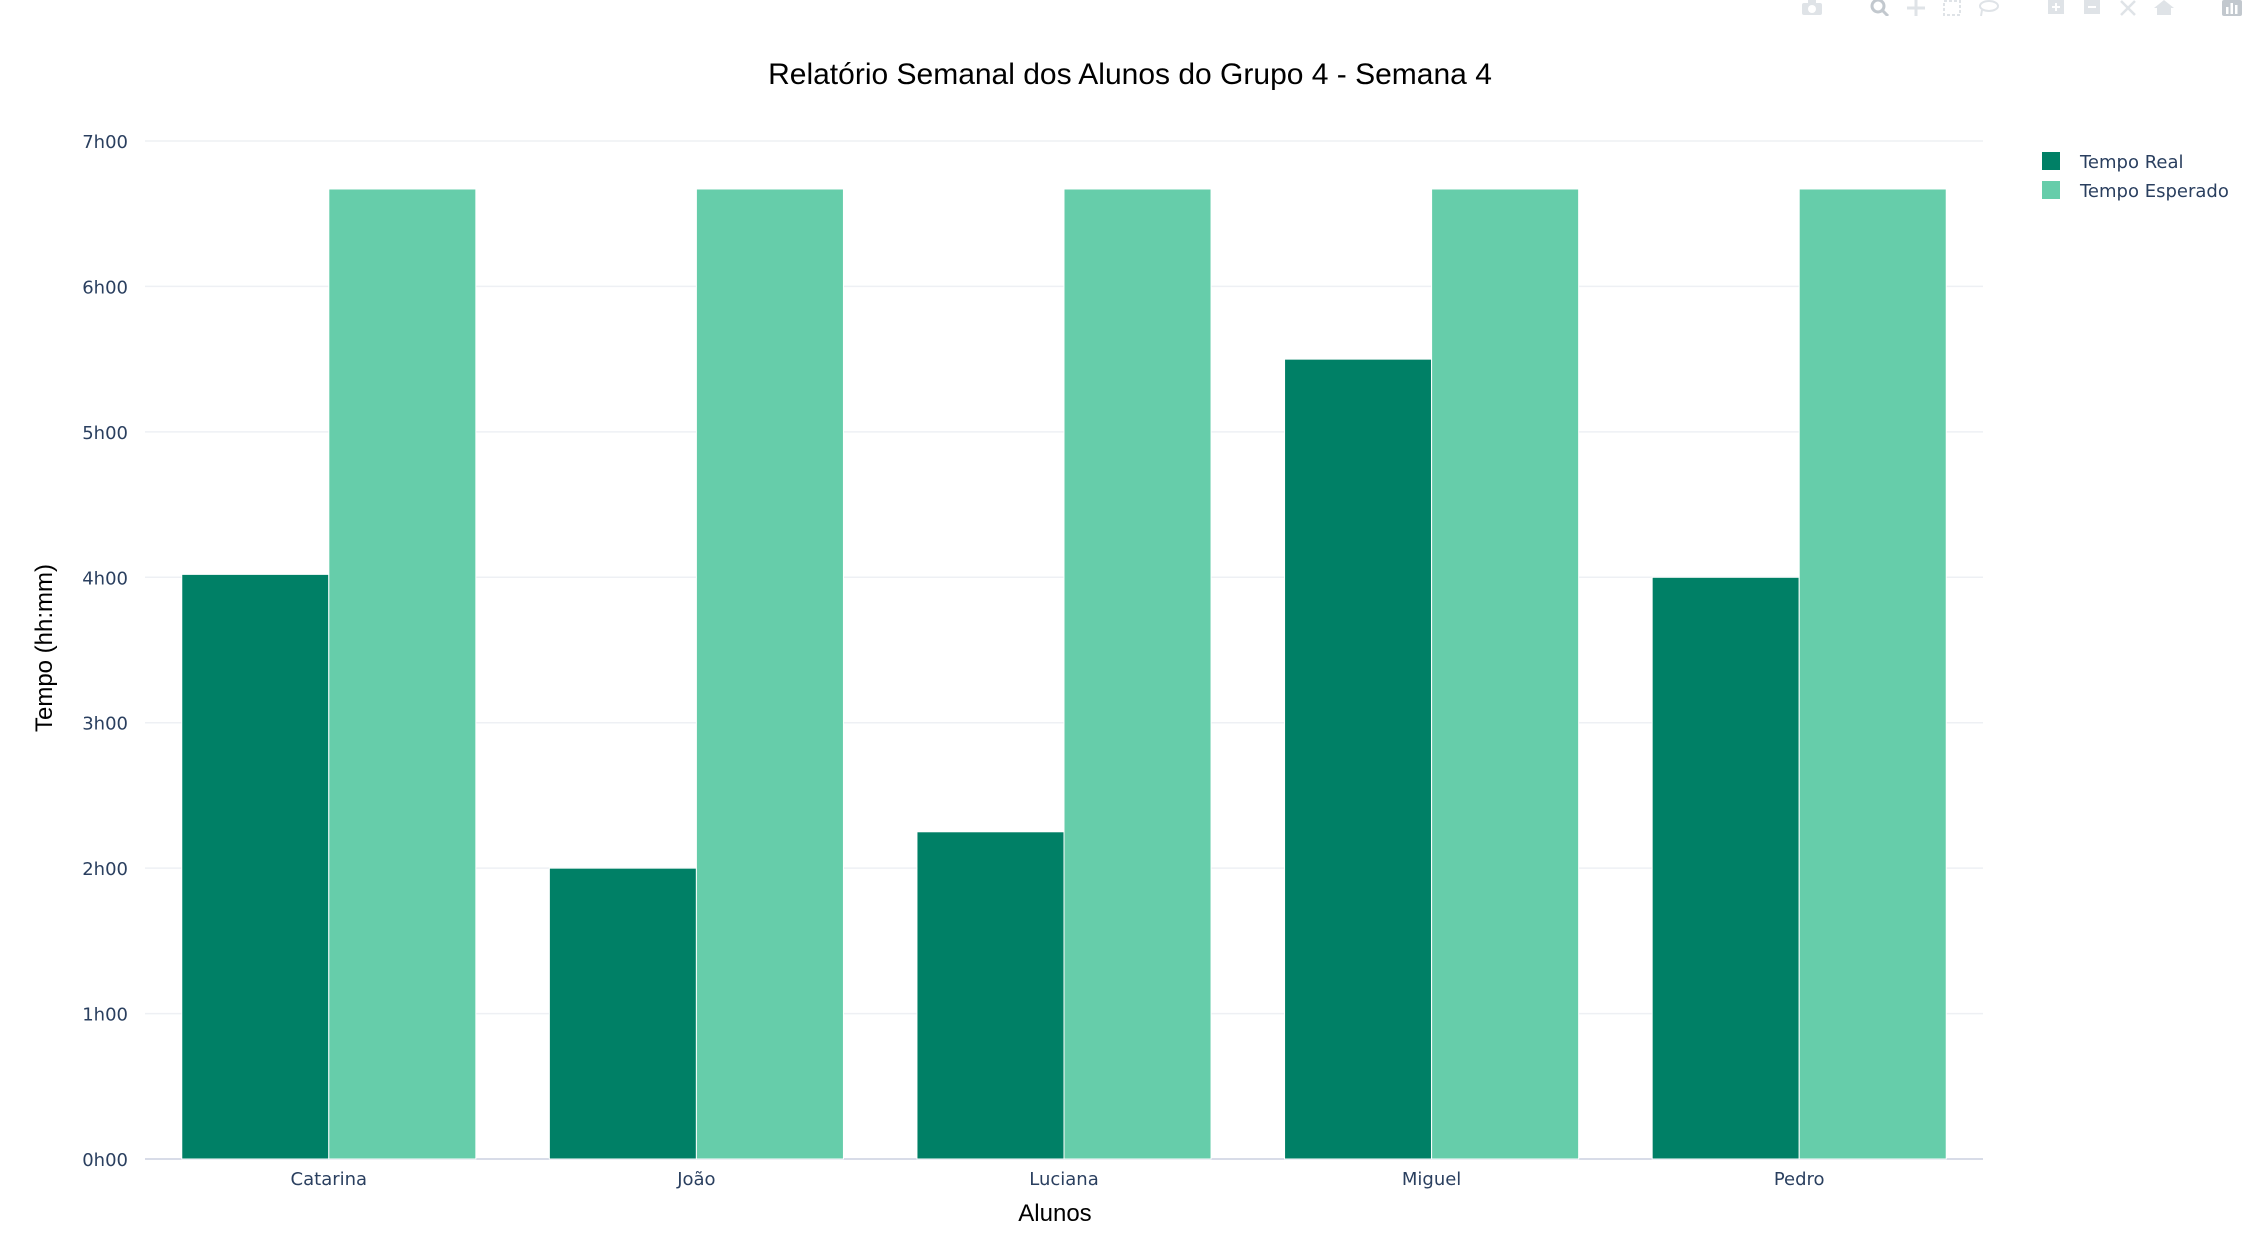  Describe the element at coordinates (105, 869) in the screenshot. I see `y-tick-label: 2h00` at that location.